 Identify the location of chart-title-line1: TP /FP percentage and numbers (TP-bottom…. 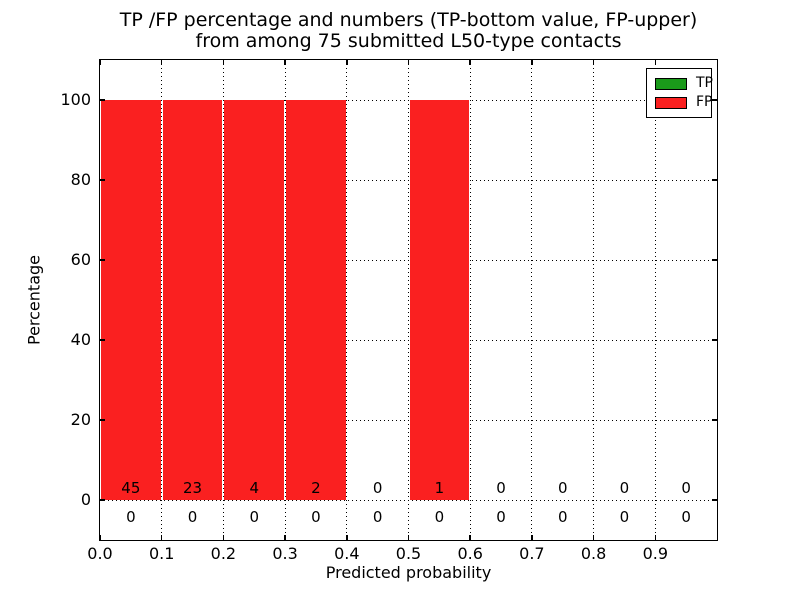
(408, 20).